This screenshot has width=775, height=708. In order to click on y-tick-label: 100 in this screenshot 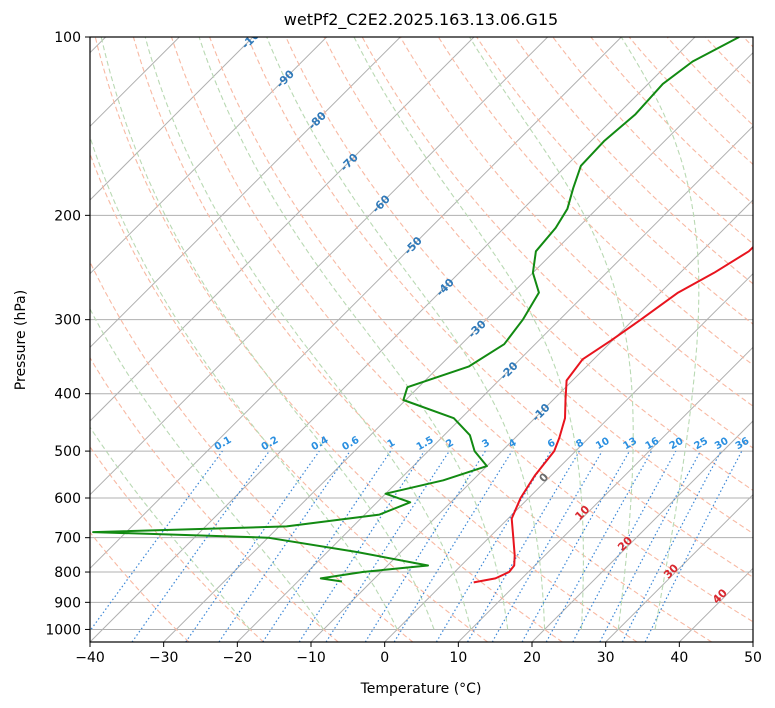, I will do `click(67, 38)`.